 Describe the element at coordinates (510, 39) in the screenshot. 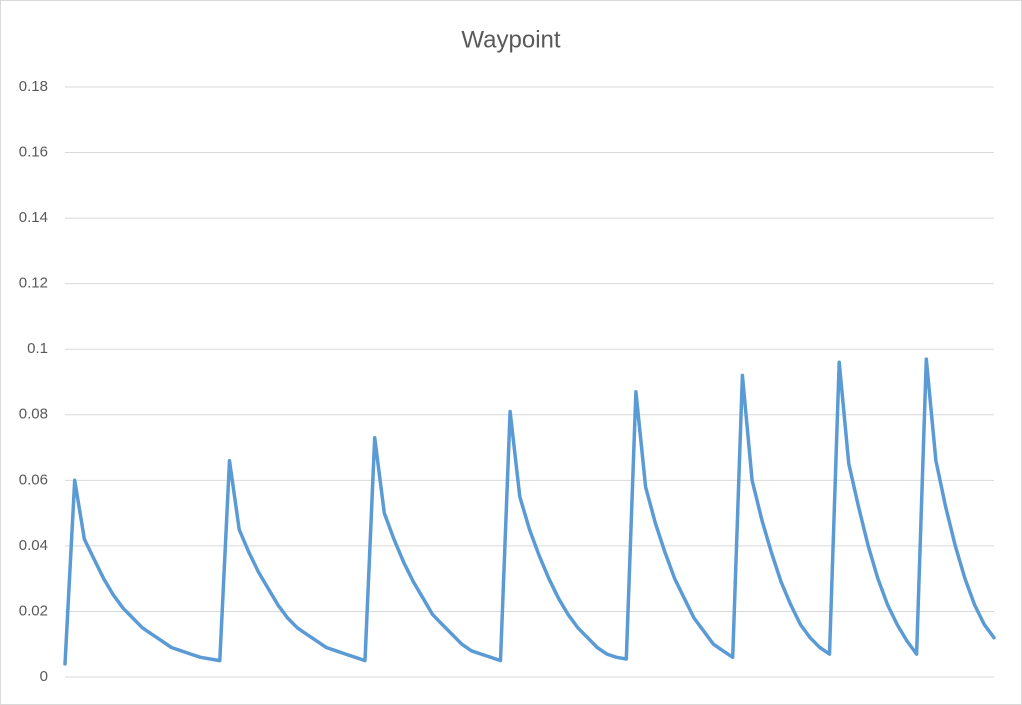

I see `chart-title: Waypoint` at that location.